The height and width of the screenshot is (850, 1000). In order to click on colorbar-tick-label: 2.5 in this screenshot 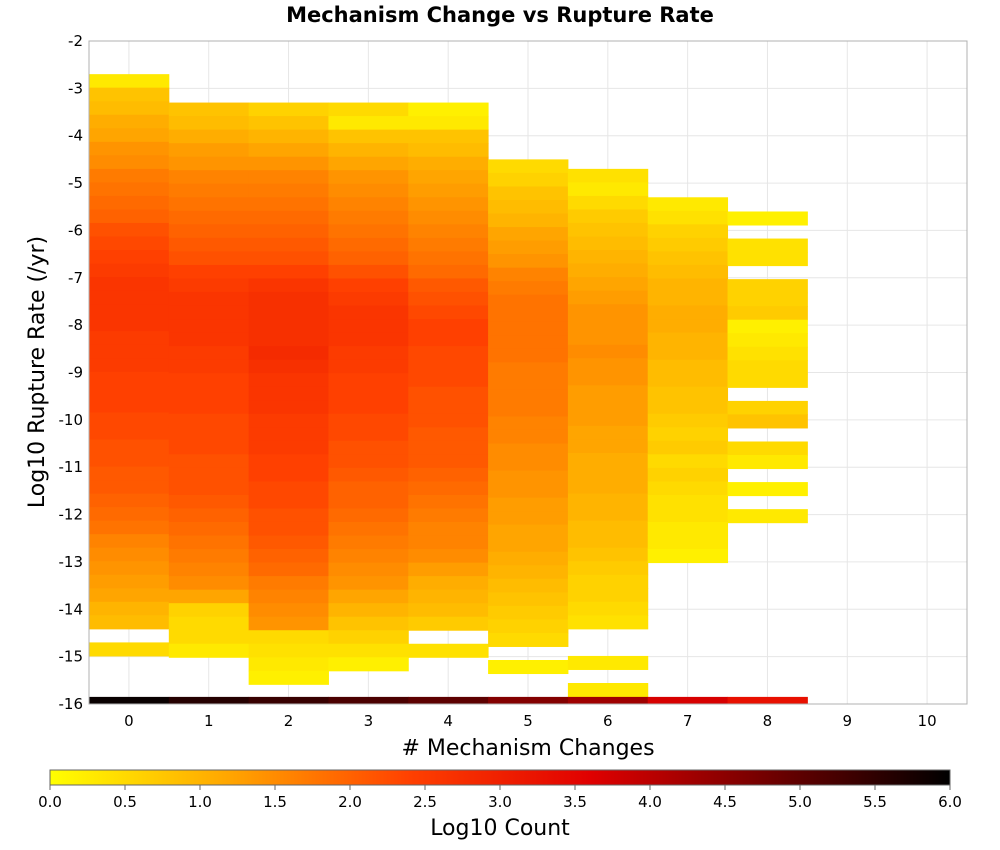, I will do `click(425, 802)`.